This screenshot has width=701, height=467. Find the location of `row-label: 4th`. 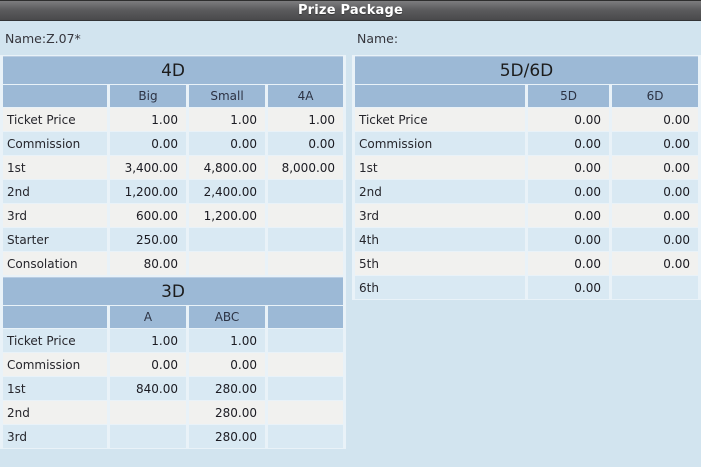

row-label: 4th is located at coordinates (440, 239).